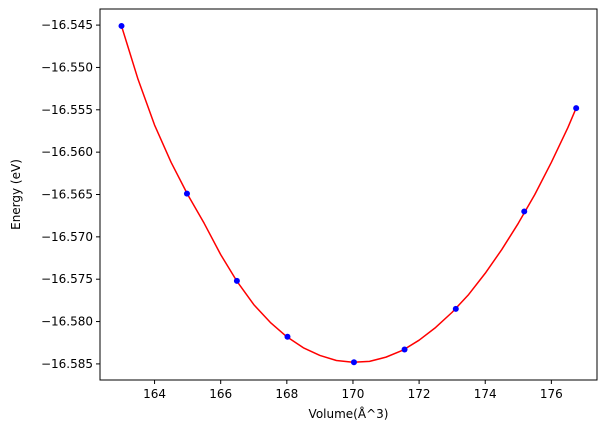 Image resolution: width=605 pixels, height=433 pixels. Describe the element at coordinates (485, 394) in the screenshot. I see `x-tick-label: 174` at that location.